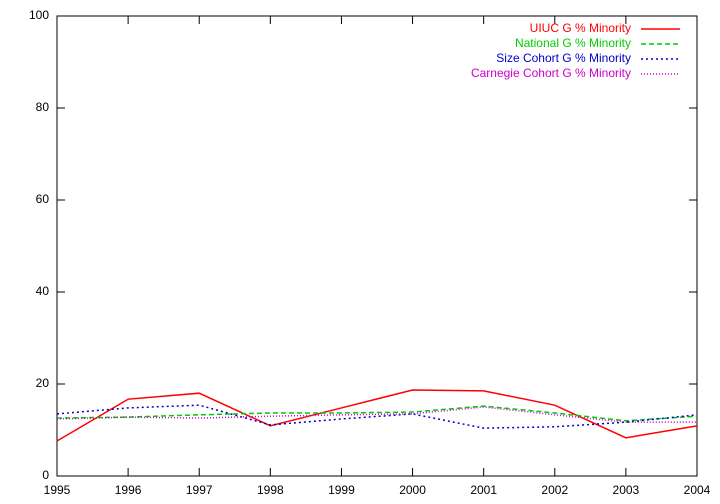 The height and width of the screenshot is (504, 720). I want to click on y-tick-label: 40, so click(43, 291).